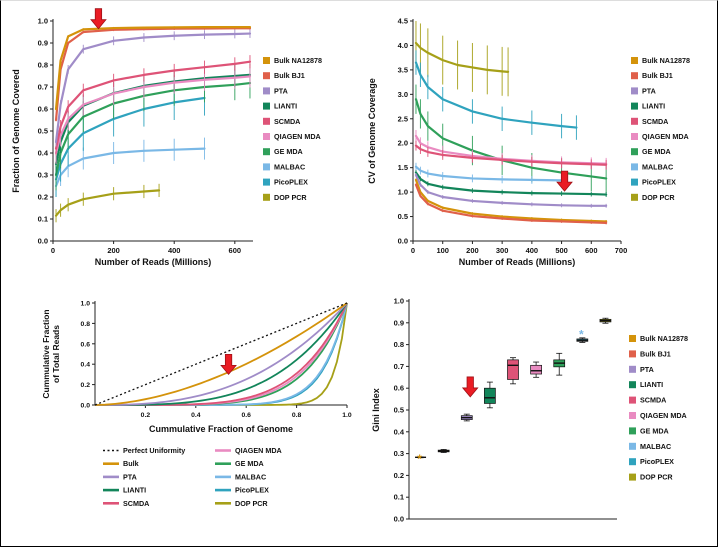  I want to click on ge_mda-legend-label: GE MDA, so click(288, 151).